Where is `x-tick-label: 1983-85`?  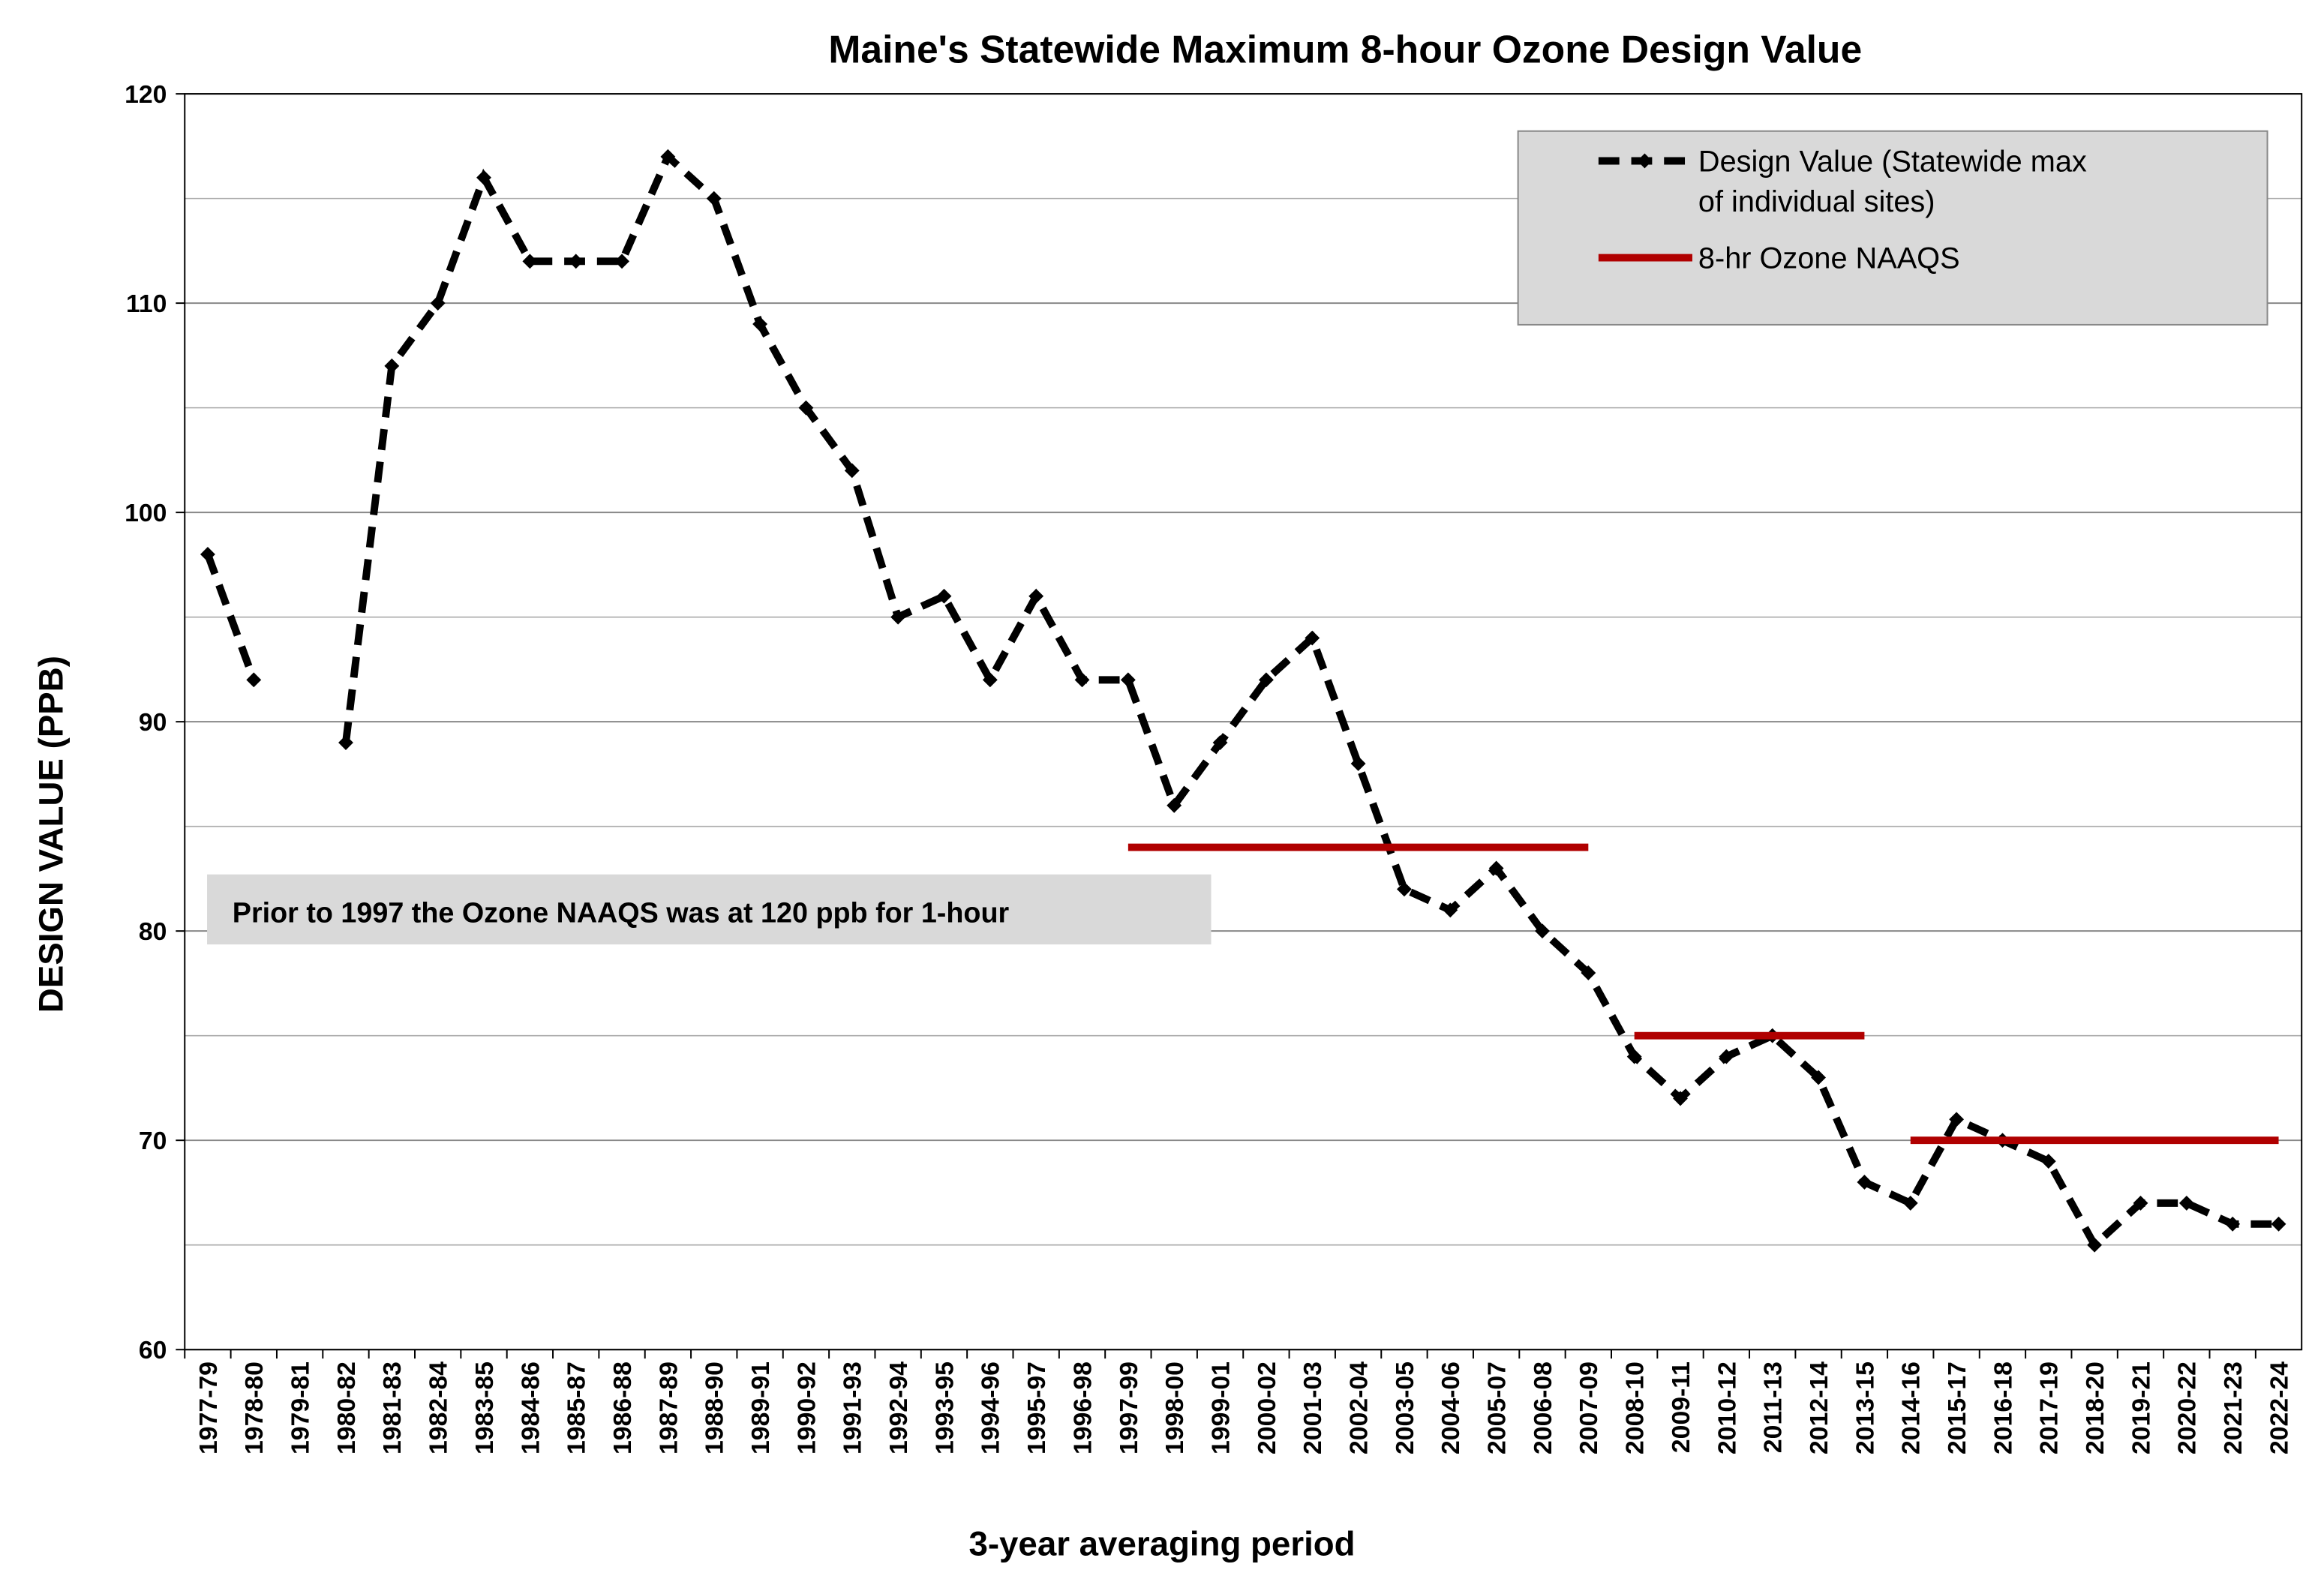
x-tick-label: 1983-85 is located at coordinates (484, 1407).